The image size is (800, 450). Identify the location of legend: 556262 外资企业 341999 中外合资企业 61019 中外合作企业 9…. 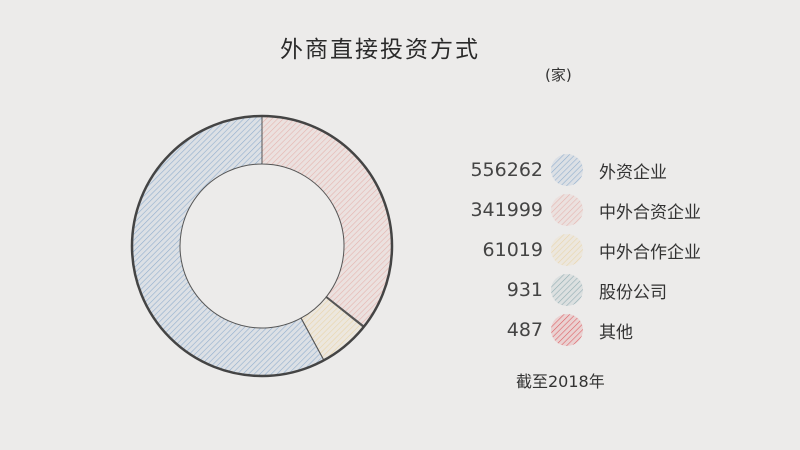
(575, 250).